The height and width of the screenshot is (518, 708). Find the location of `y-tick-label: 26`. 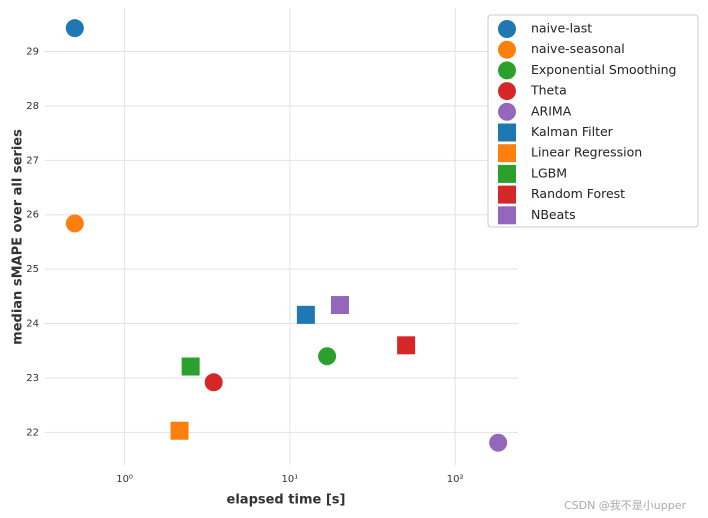

y-tick-label: 26 is located at coordinates (32, 215).